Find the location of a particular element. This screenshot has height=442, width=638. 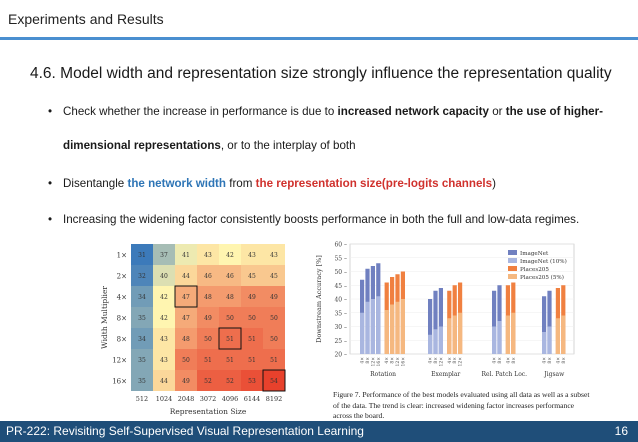

heatmap-cell-label: 48 is located at coordinates (186, 339).